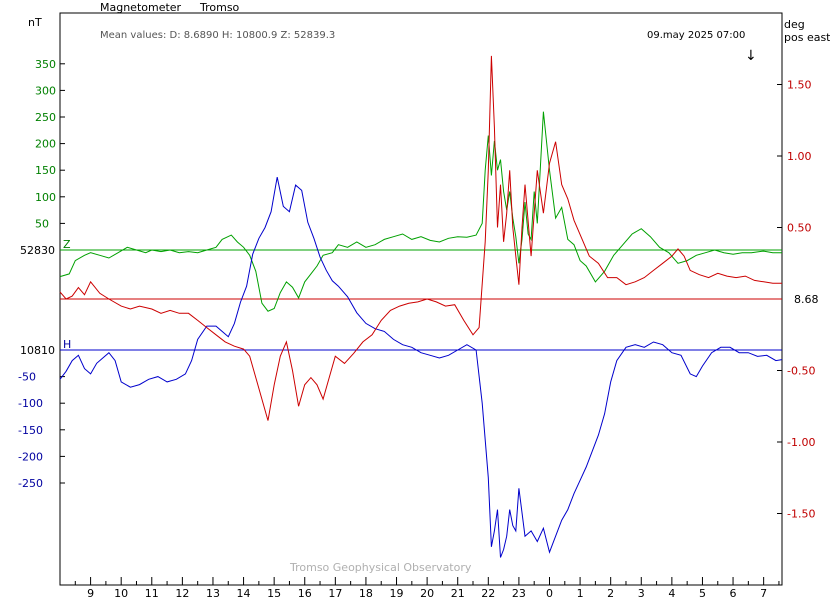 The width and height of the screenshot is (830, 600). What do you see at coordinates (305, 593) in the screenshot?
I see `x-tick-label: 16` at bounding box center [305, 593].